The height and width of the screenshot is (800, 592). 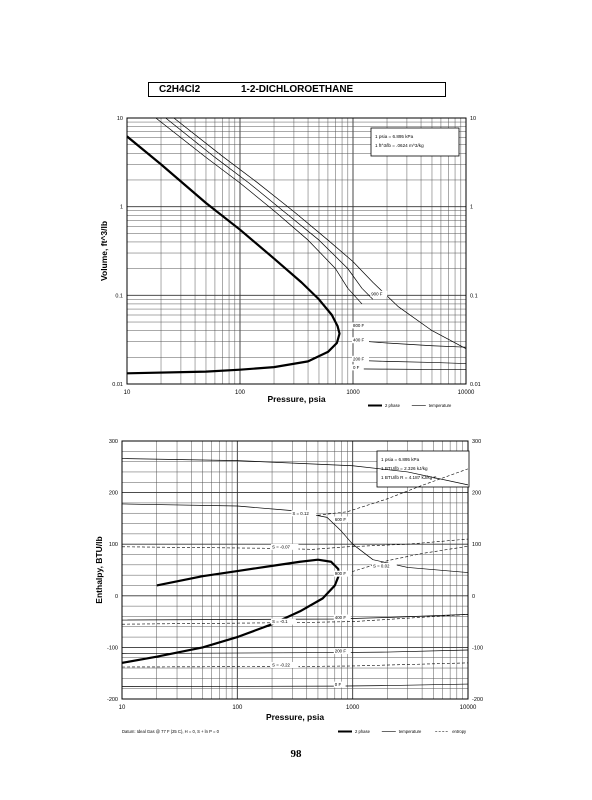 I want to click on curve-label: 600 F, so click(x=341, y=519).